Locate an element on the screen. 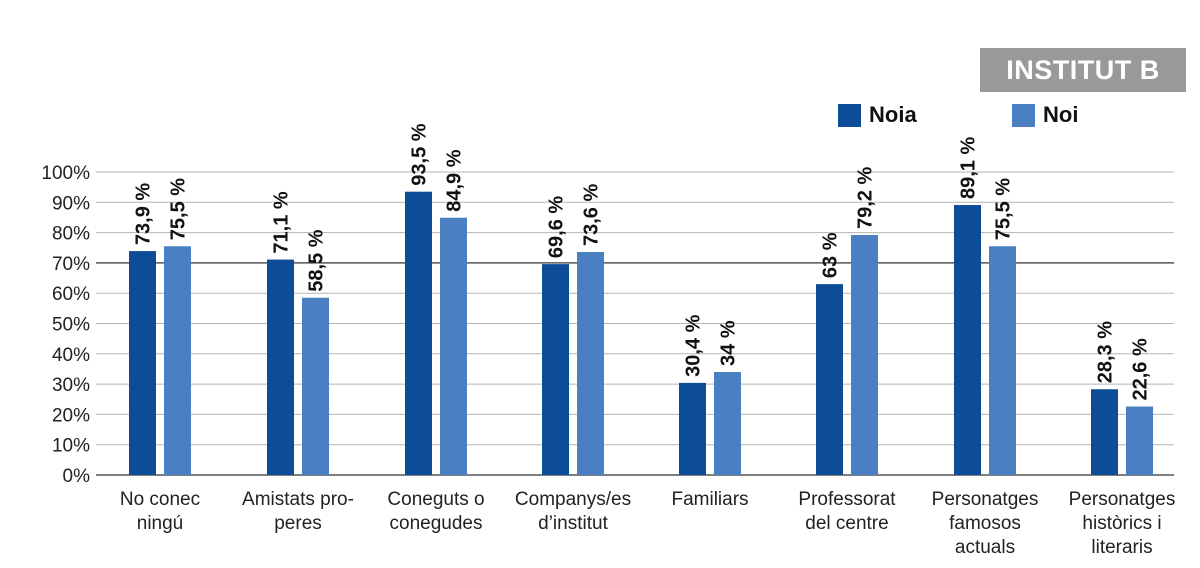 The image size is (1200, 568). legend-label-noia: Noia is located at coordinates (893, 114).